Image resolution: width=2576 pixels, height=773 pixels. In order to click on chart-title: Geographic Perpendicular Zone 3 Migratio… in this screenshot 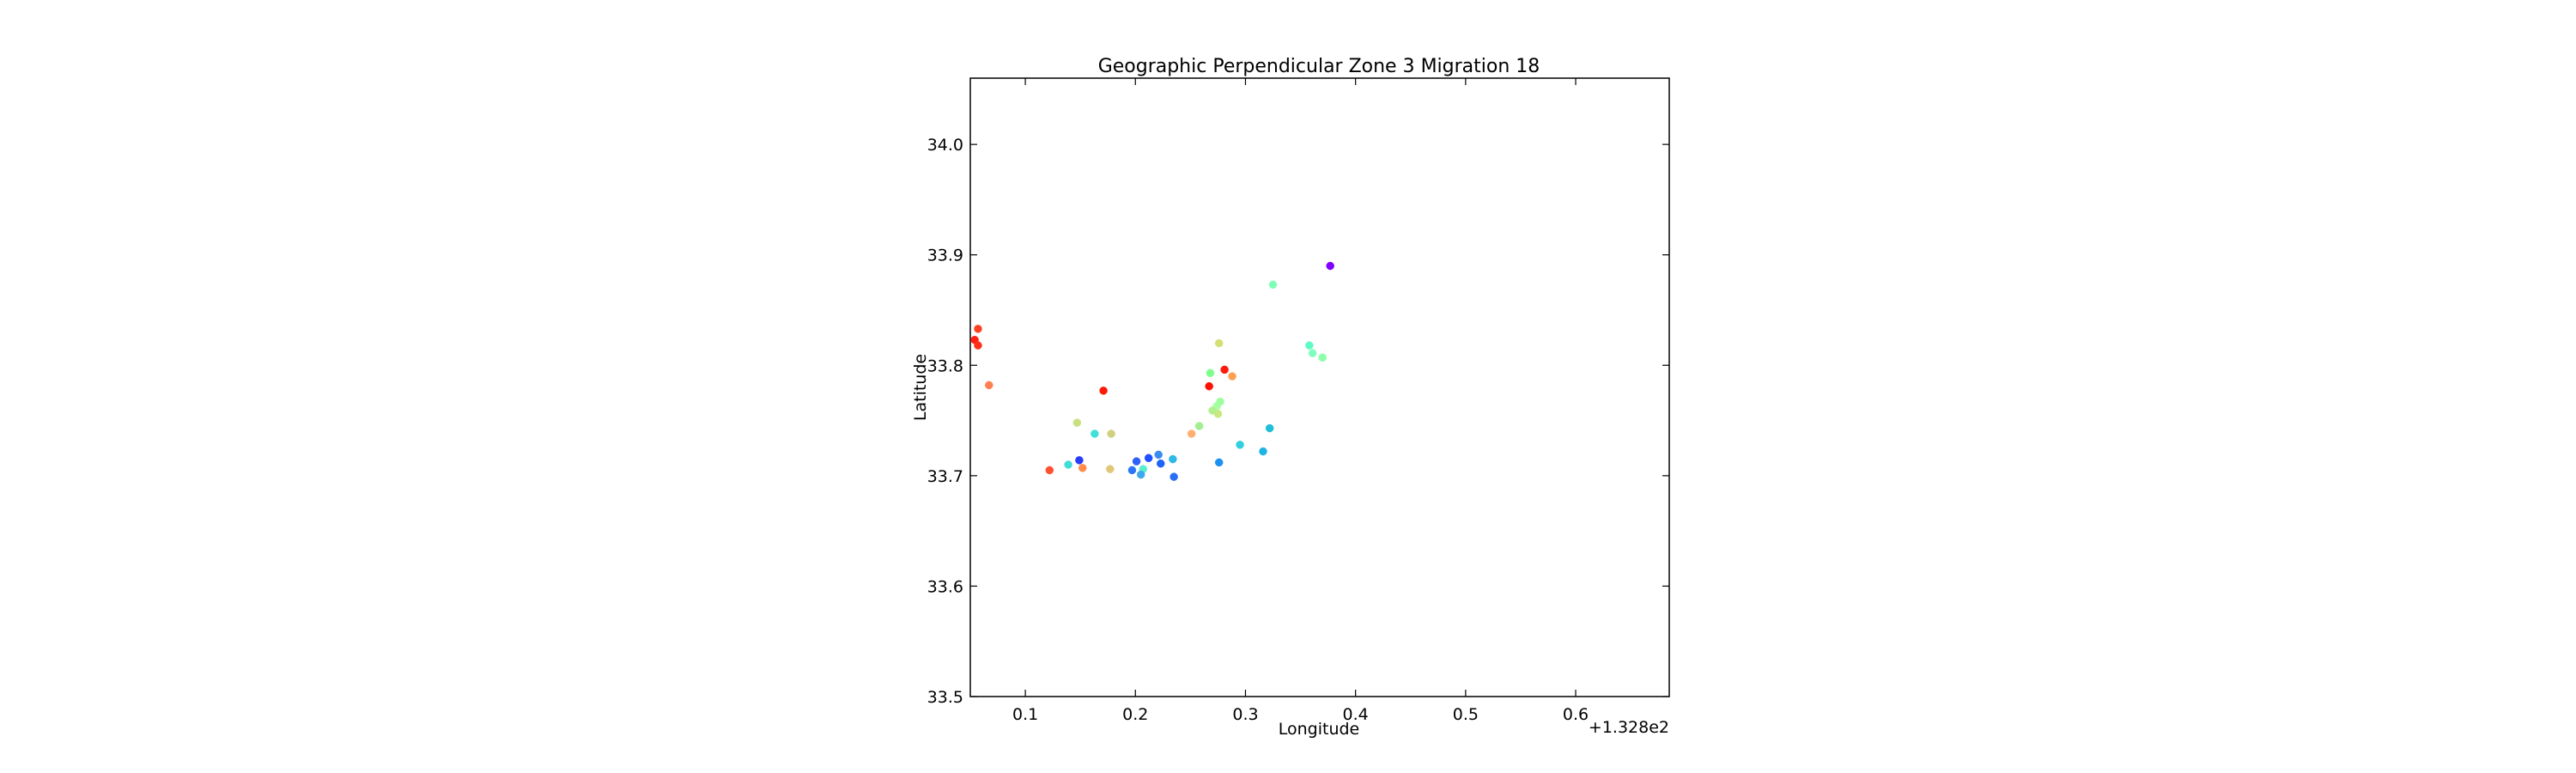, I will do `click(1319, 66)`.